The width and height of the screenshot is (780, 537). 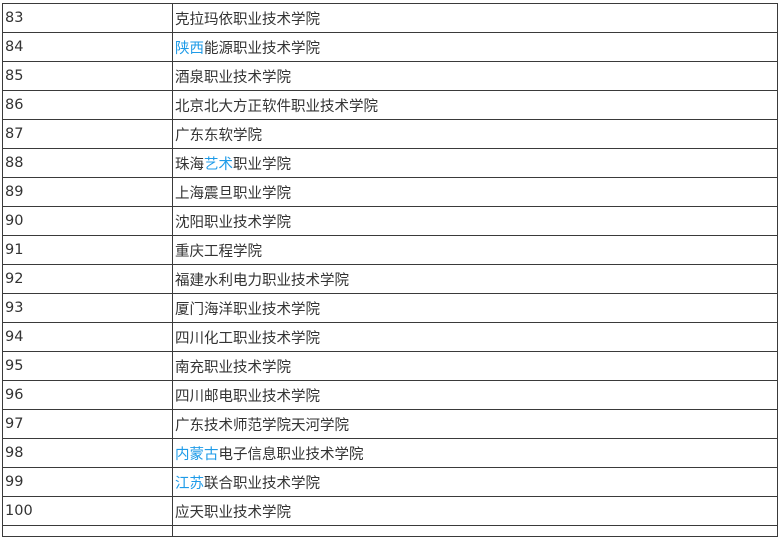 I want to click on table-row: 94 四川化工职业技术学院, so click(x=390, y=337).